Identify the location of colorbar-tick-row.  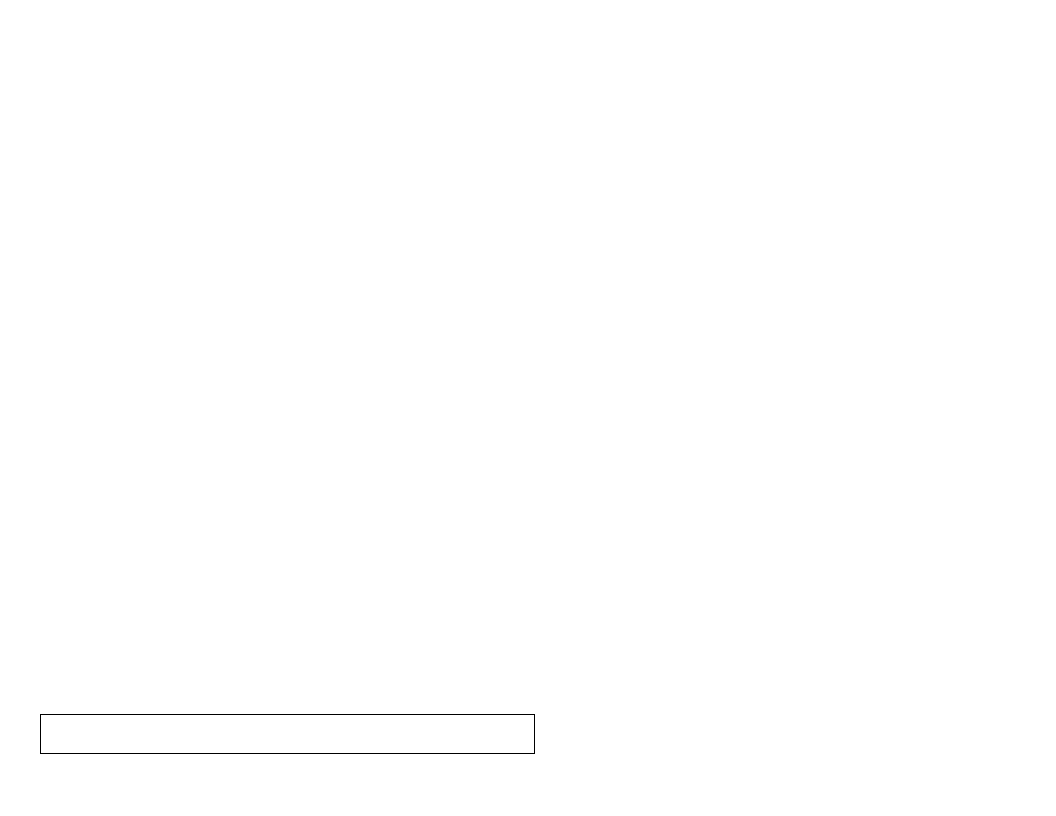
(287, 762).